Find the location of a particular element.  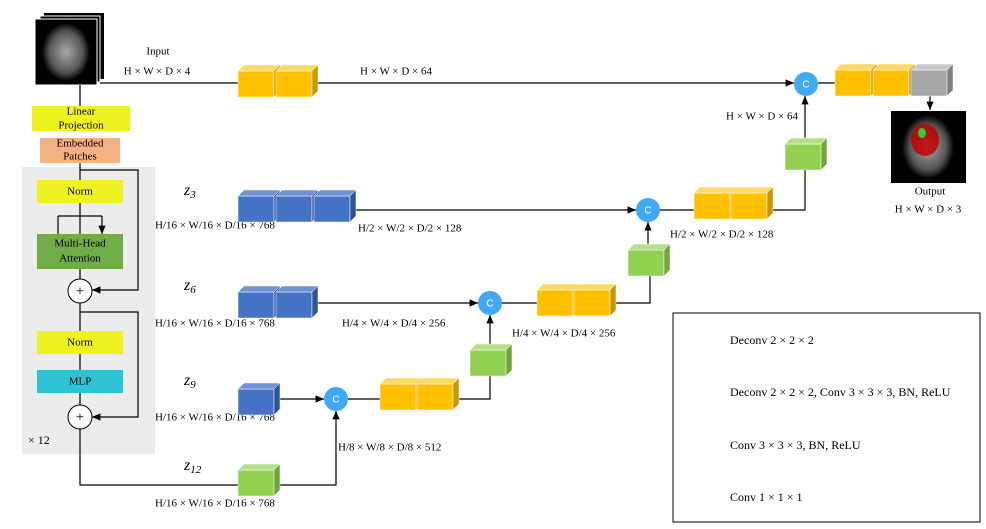

z-label: z6 is located at coordinates (189, 286).